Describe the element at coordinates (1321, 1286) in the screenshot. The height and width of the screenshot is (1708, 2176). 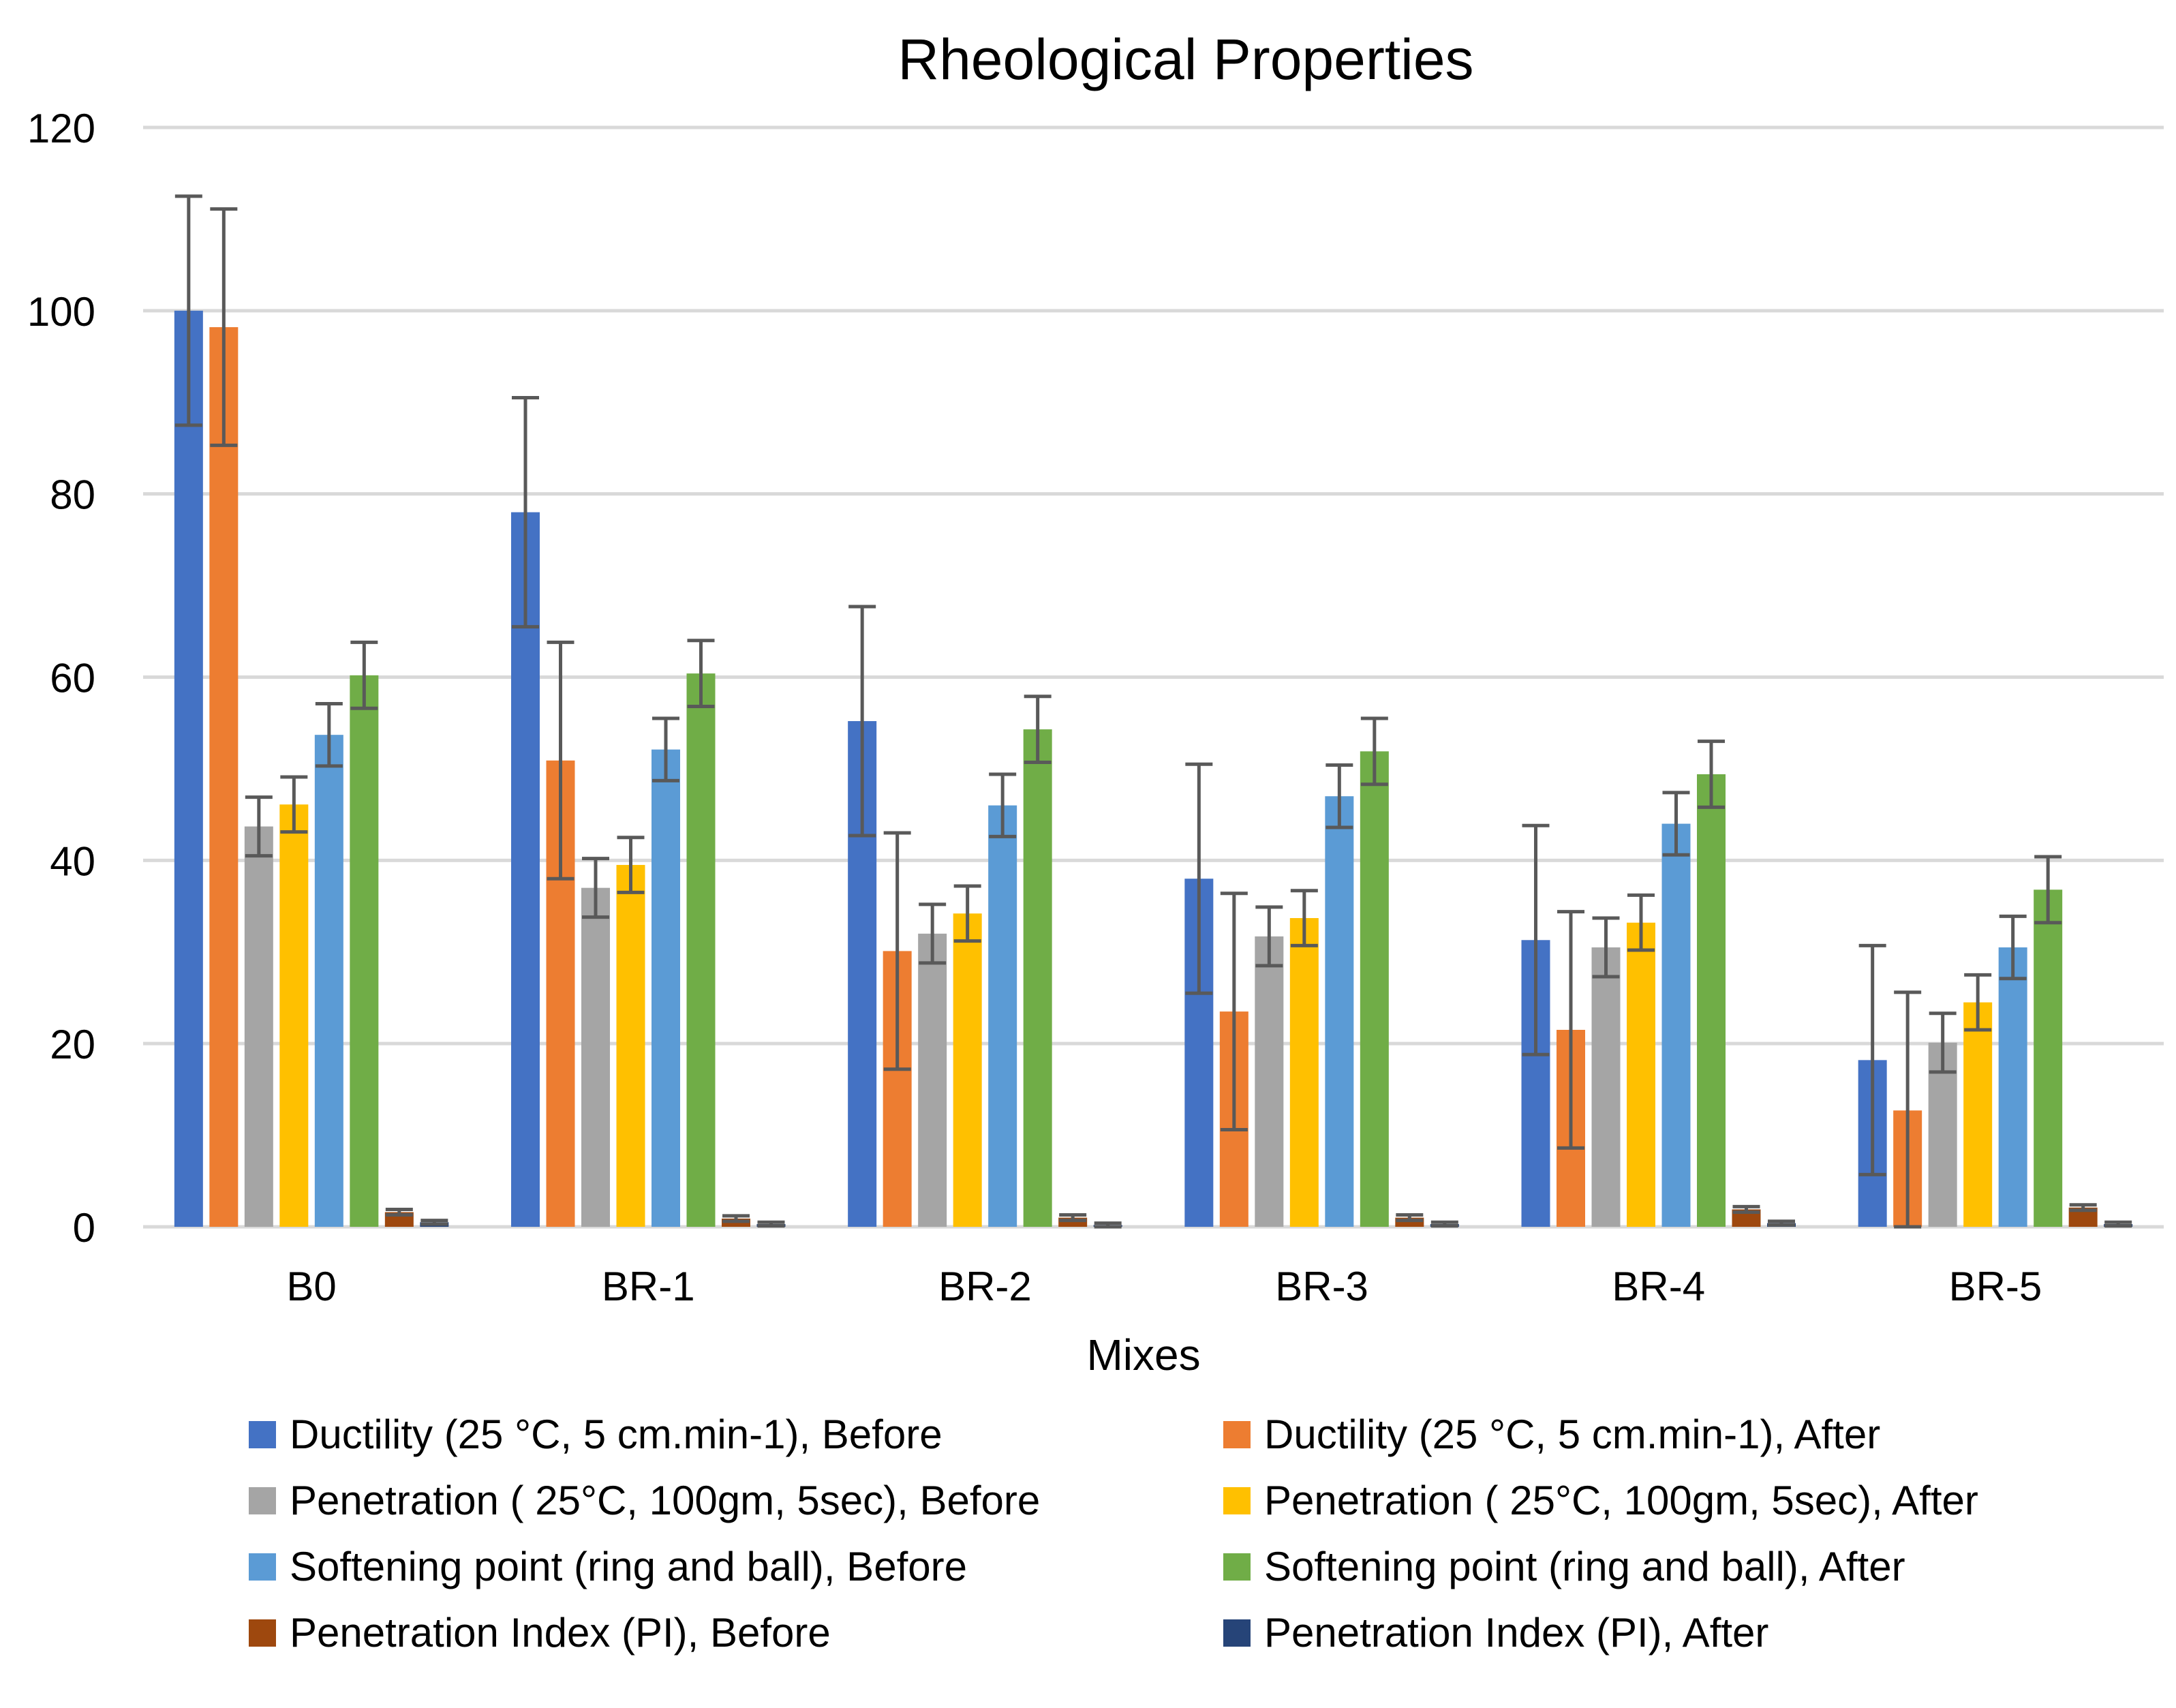
I see `x-tick-label-BR-3: BR-3` at that location.